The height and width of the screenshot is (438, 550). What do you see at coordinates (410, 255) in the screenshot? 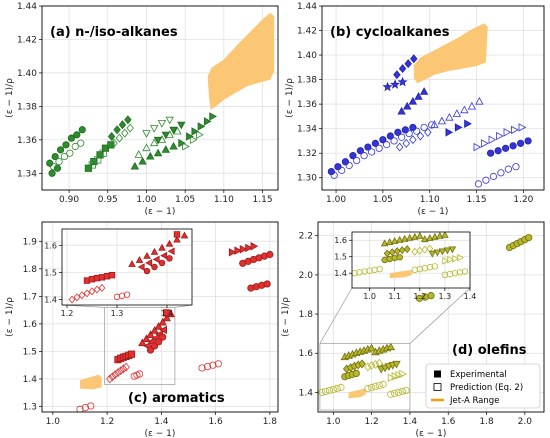
I see `panel-d-inset-data` at bounding box center [410, 255].